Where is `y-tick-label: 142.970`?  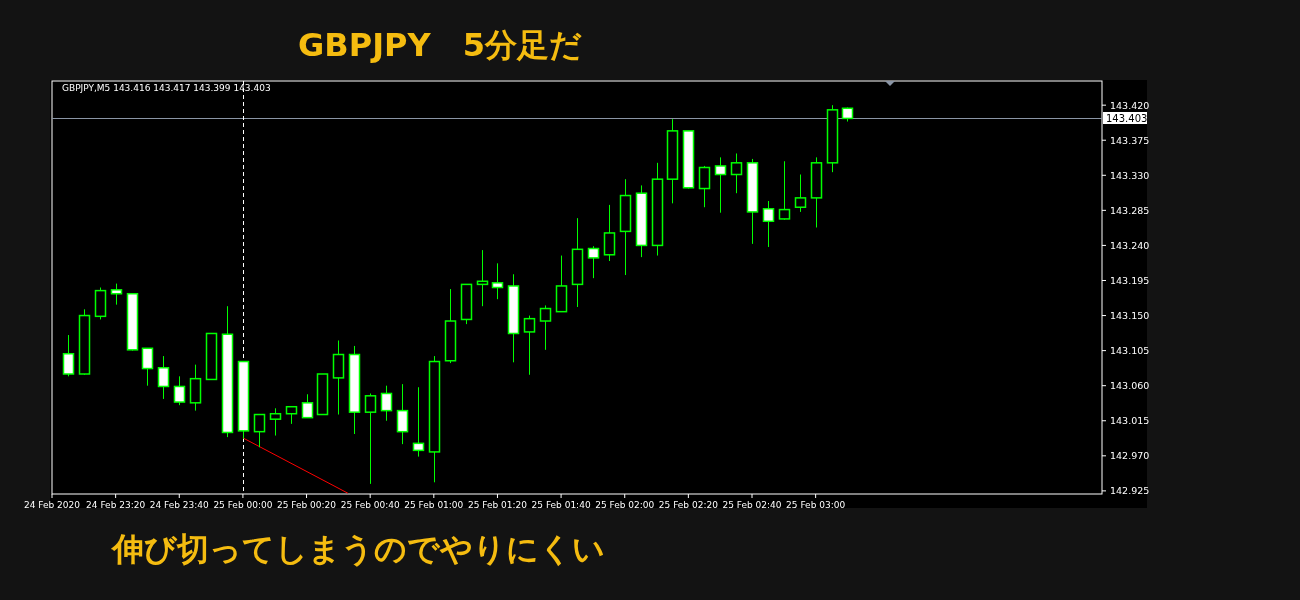 y-tick-label: 142.970 is located at coordinates (1130, 456).